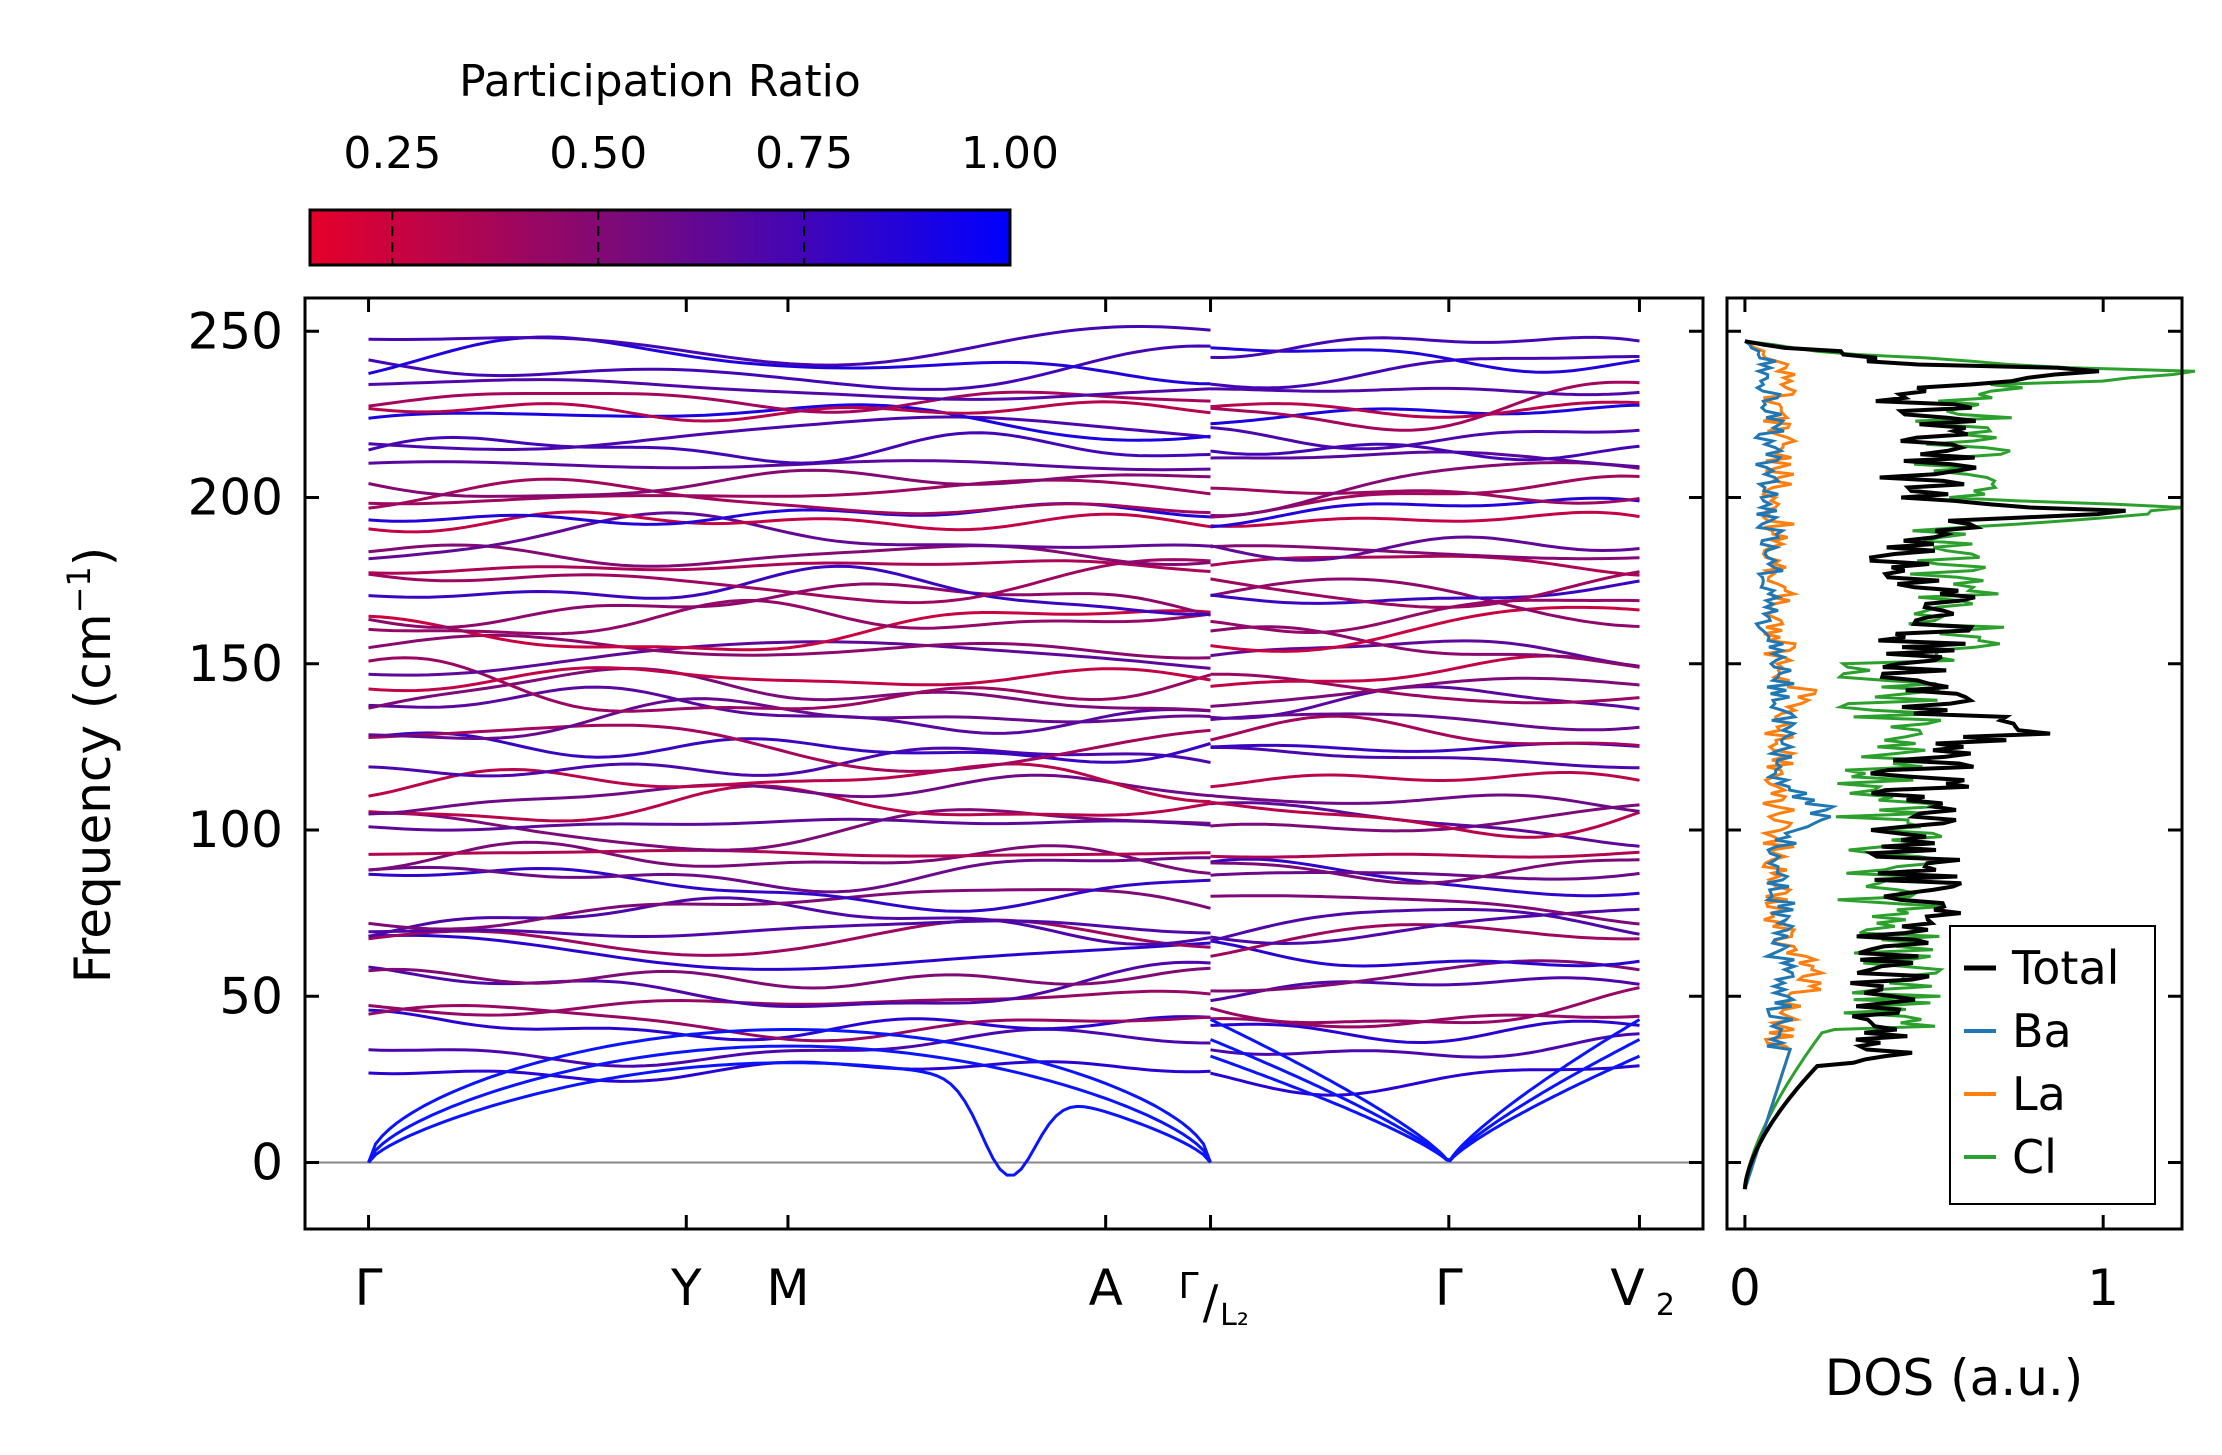  Describe the element at coordinates (701, 196) in the screenshot. I see `colorbar-ticks: 0.25 0.50 0.75 1.00` at that location.